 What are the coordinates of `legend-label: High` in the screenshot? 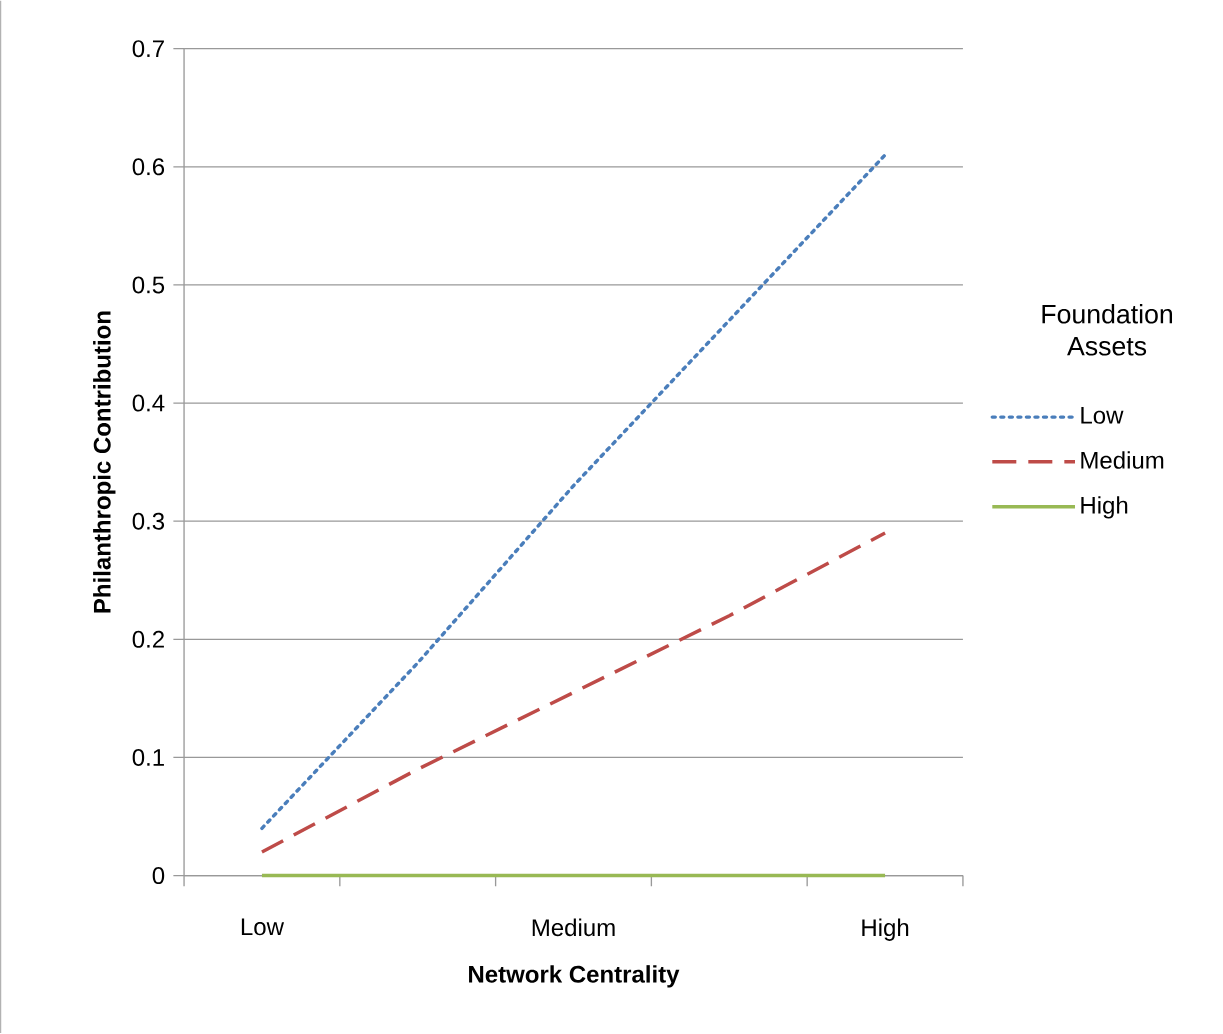 It's located at (1104, 507).